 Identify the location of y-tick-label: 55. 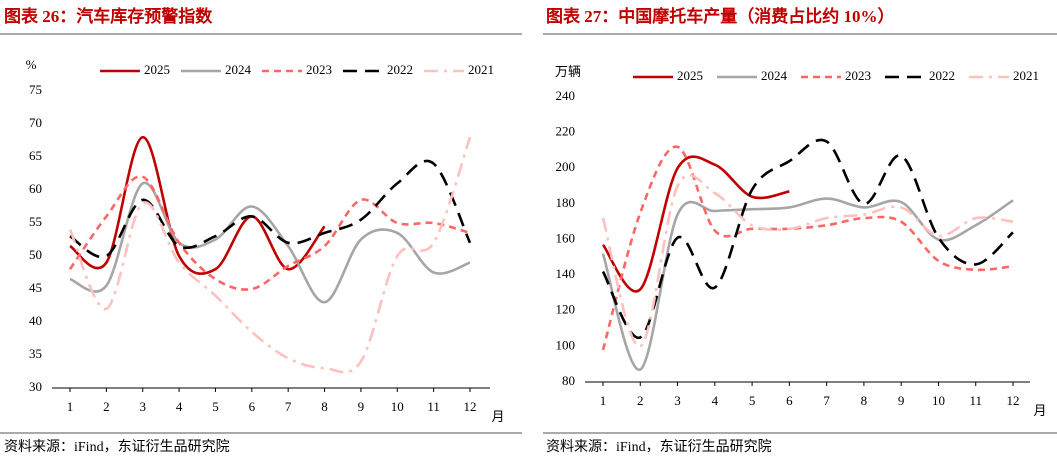
(35, 221).